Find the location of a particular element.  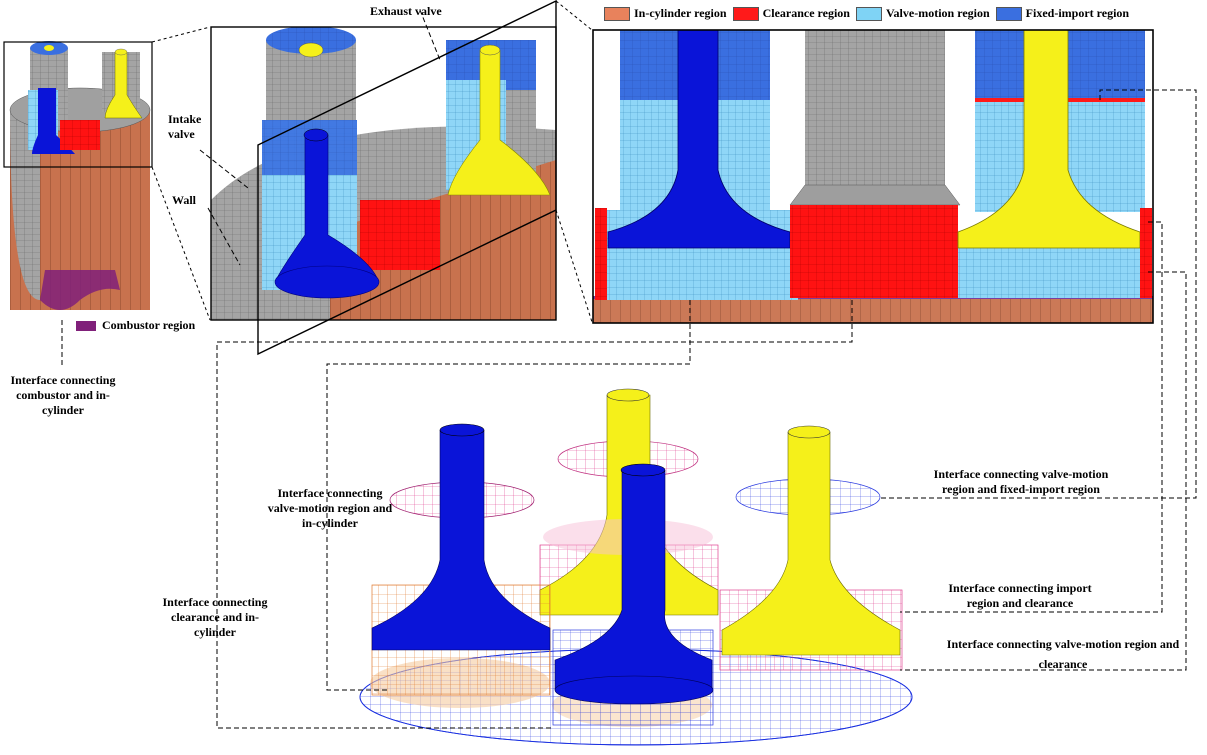

combustor-swatch is located at coordinates (86, 325).